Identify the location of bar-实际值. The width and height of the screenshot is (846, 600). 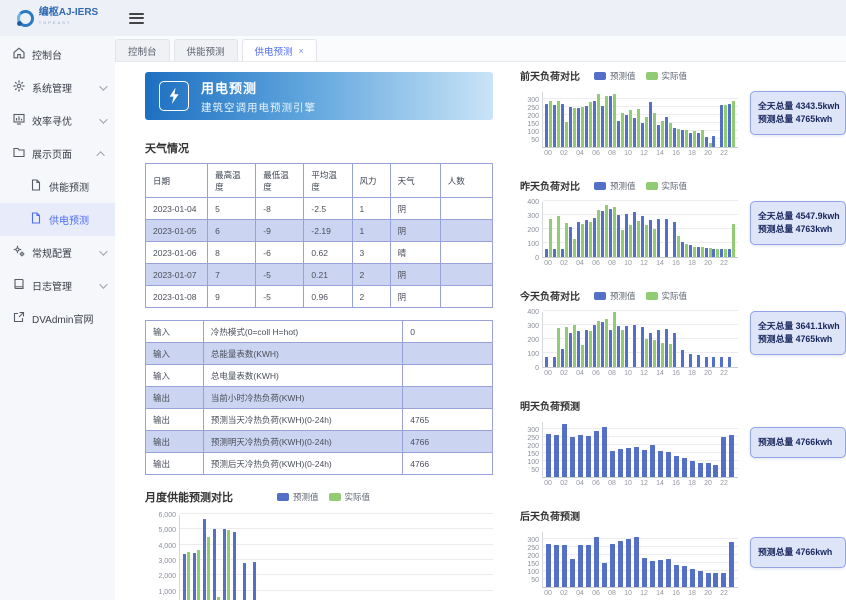
(710, 252).